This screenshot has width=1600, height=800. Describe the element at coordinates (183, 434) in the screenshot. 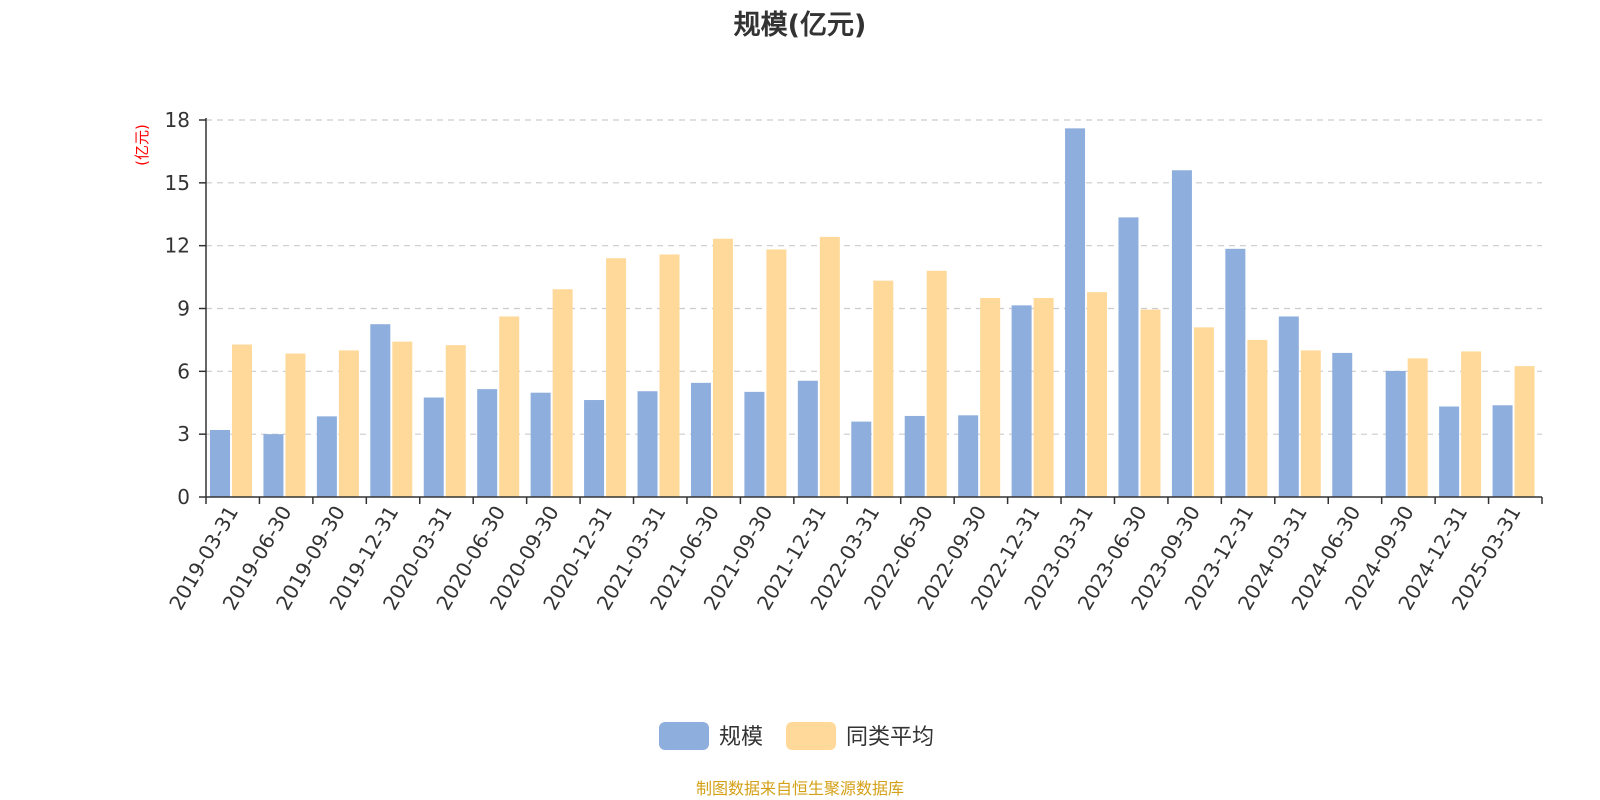

I see `y-tick-label: 3` at that location.